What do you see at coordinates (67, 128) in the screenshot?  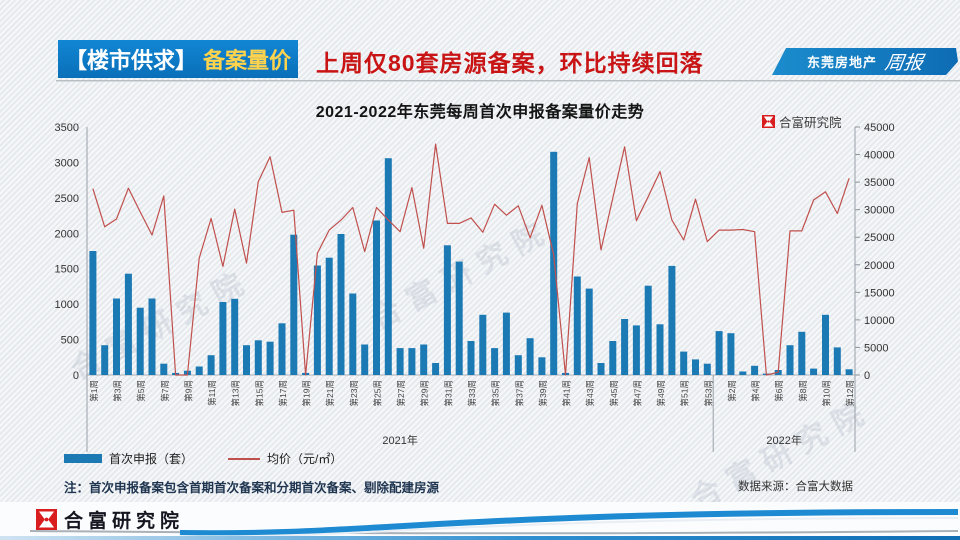 I see `svg-text: 3500` at bounding box center [67, 128].